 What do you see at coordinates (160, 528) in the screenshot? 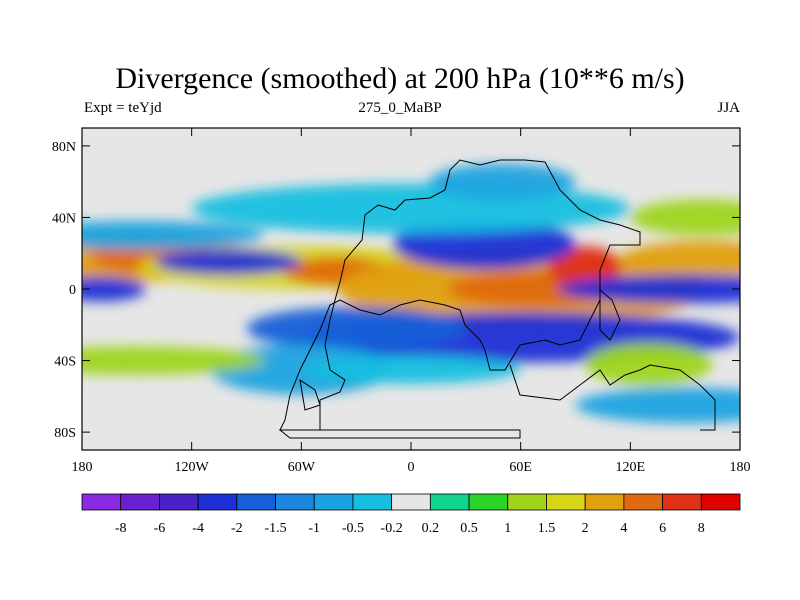
I see `colorbar-label: -6` at bounding box center [160, 528].